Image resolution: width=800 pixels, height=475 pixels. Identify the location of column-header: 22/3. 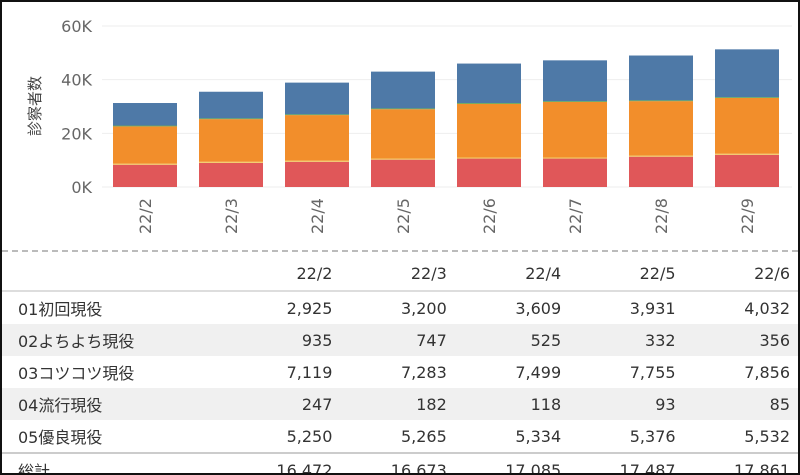
(397, 274).